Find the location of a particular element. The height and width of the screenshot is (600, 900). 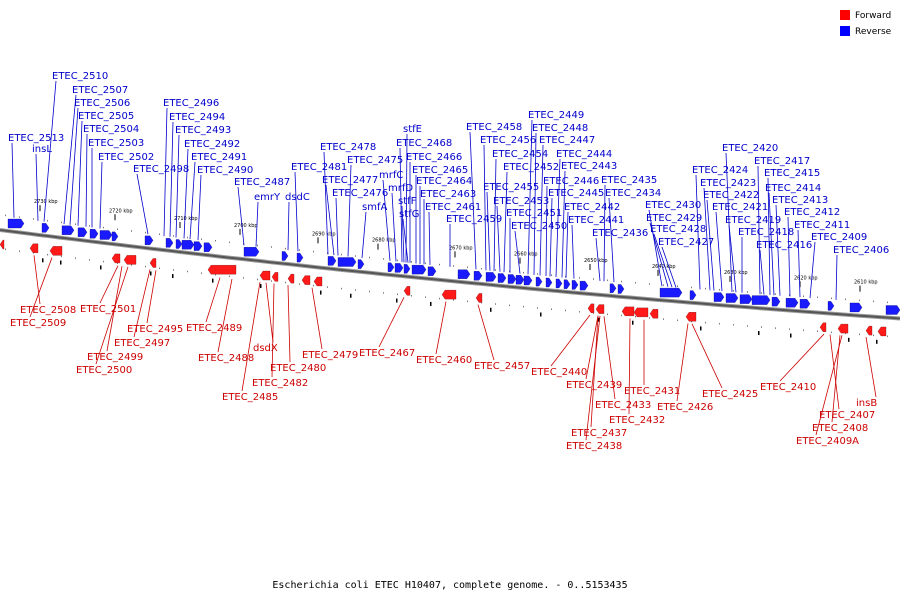

reverse-gene-label: ETEC_2420 is located at coordinates (750, 218).